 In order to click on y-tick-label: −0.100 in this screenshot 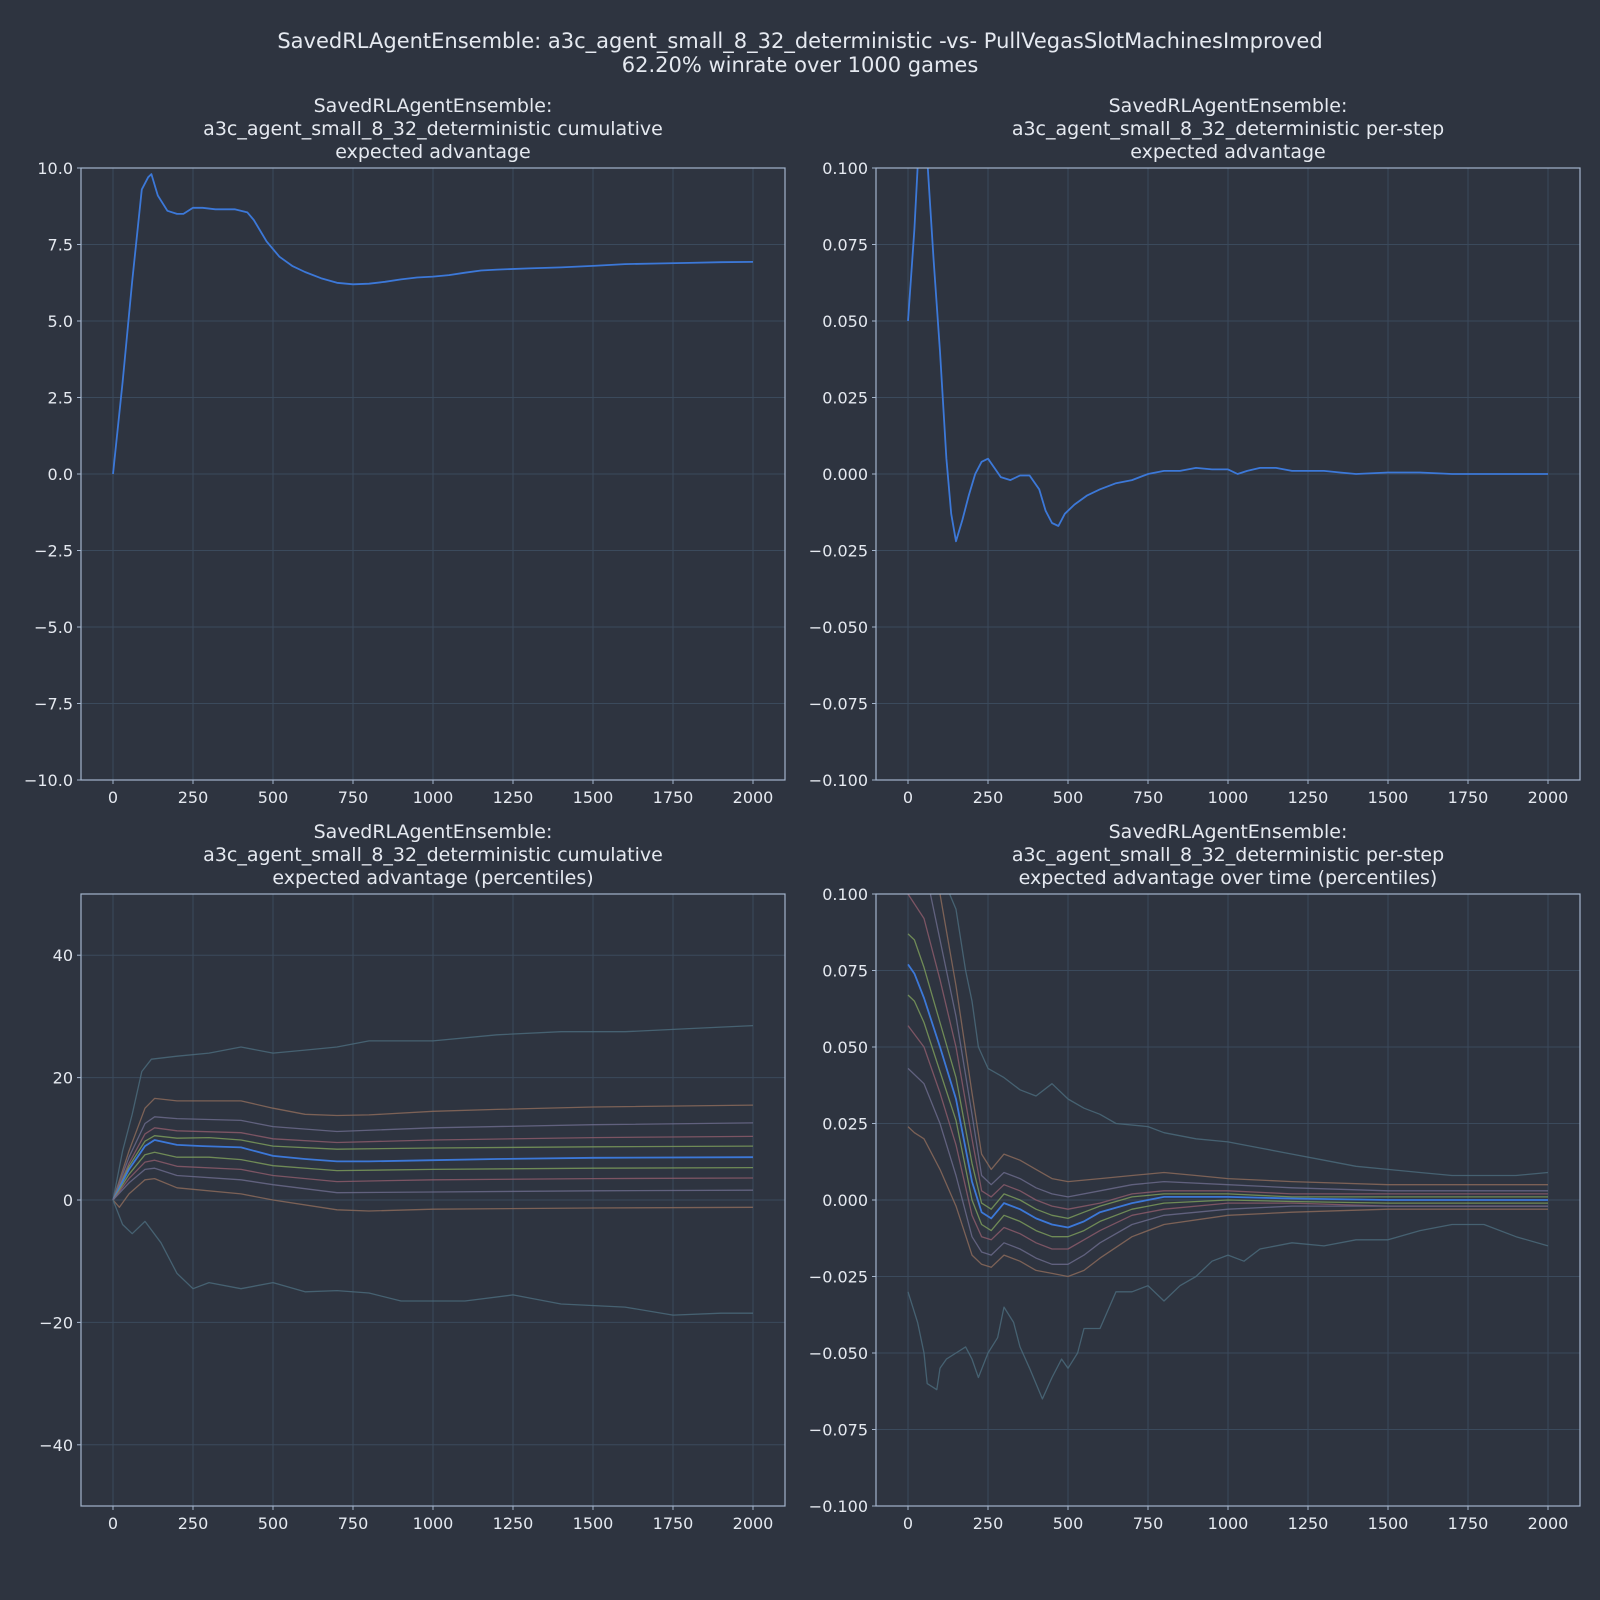, I will do `click(838, 1506)`.